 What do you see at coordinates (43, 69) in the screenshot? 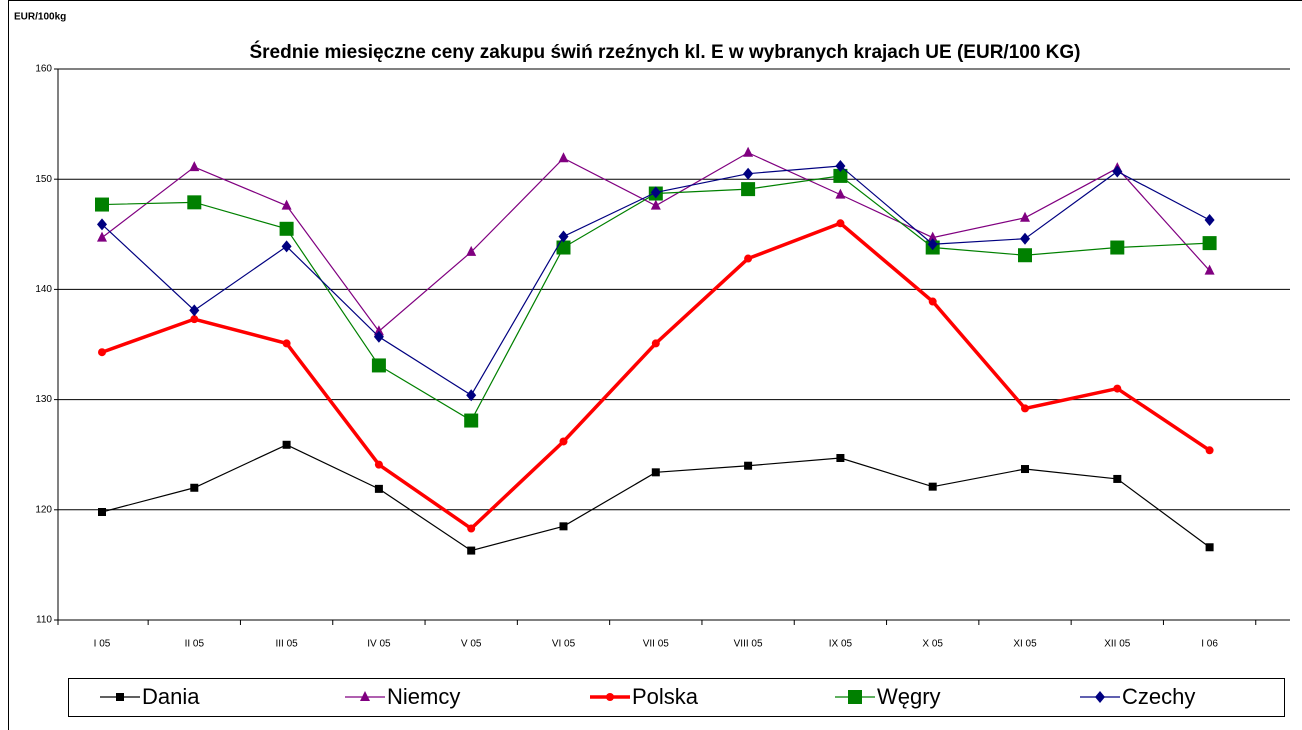
I see `y-tick-label: 160` at bounding box center [43, 69].